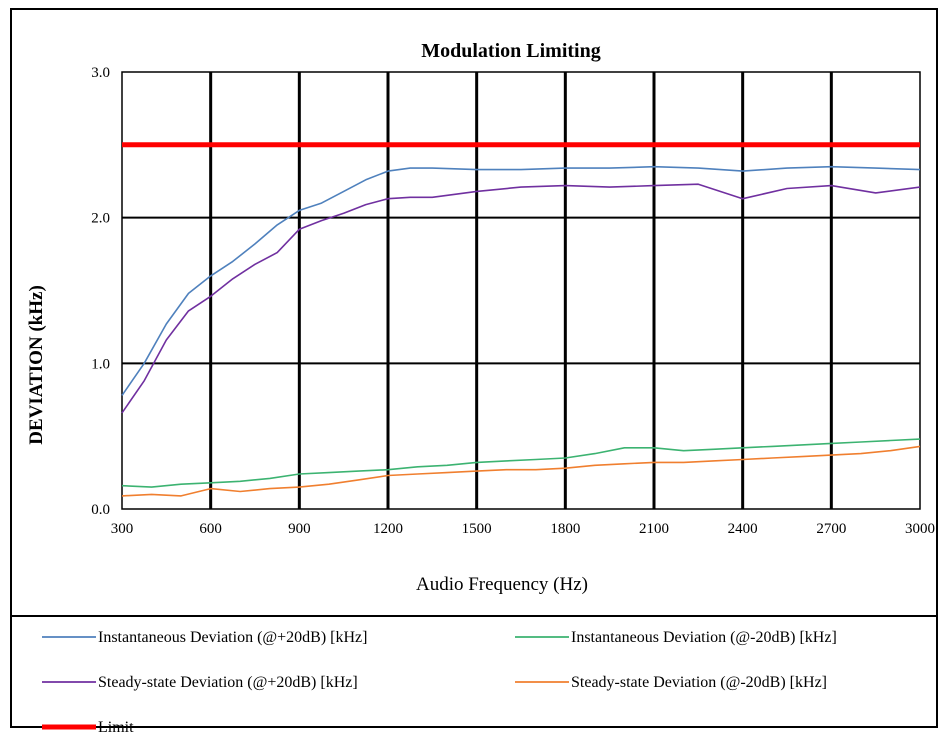  What do you see at coordinates (477, 529) in the screenshot?
I see `x-tick-label: 1500` at bounding box center [477, 529].